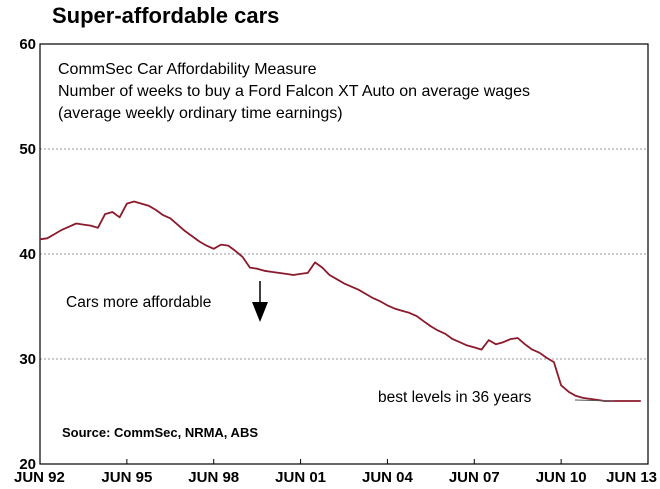  What do you see at coordinates (187, 69) in the screenshot?
I see `subtitle-line-1: CommSec Car Affordability Measure` at bounding box center [187, 69].